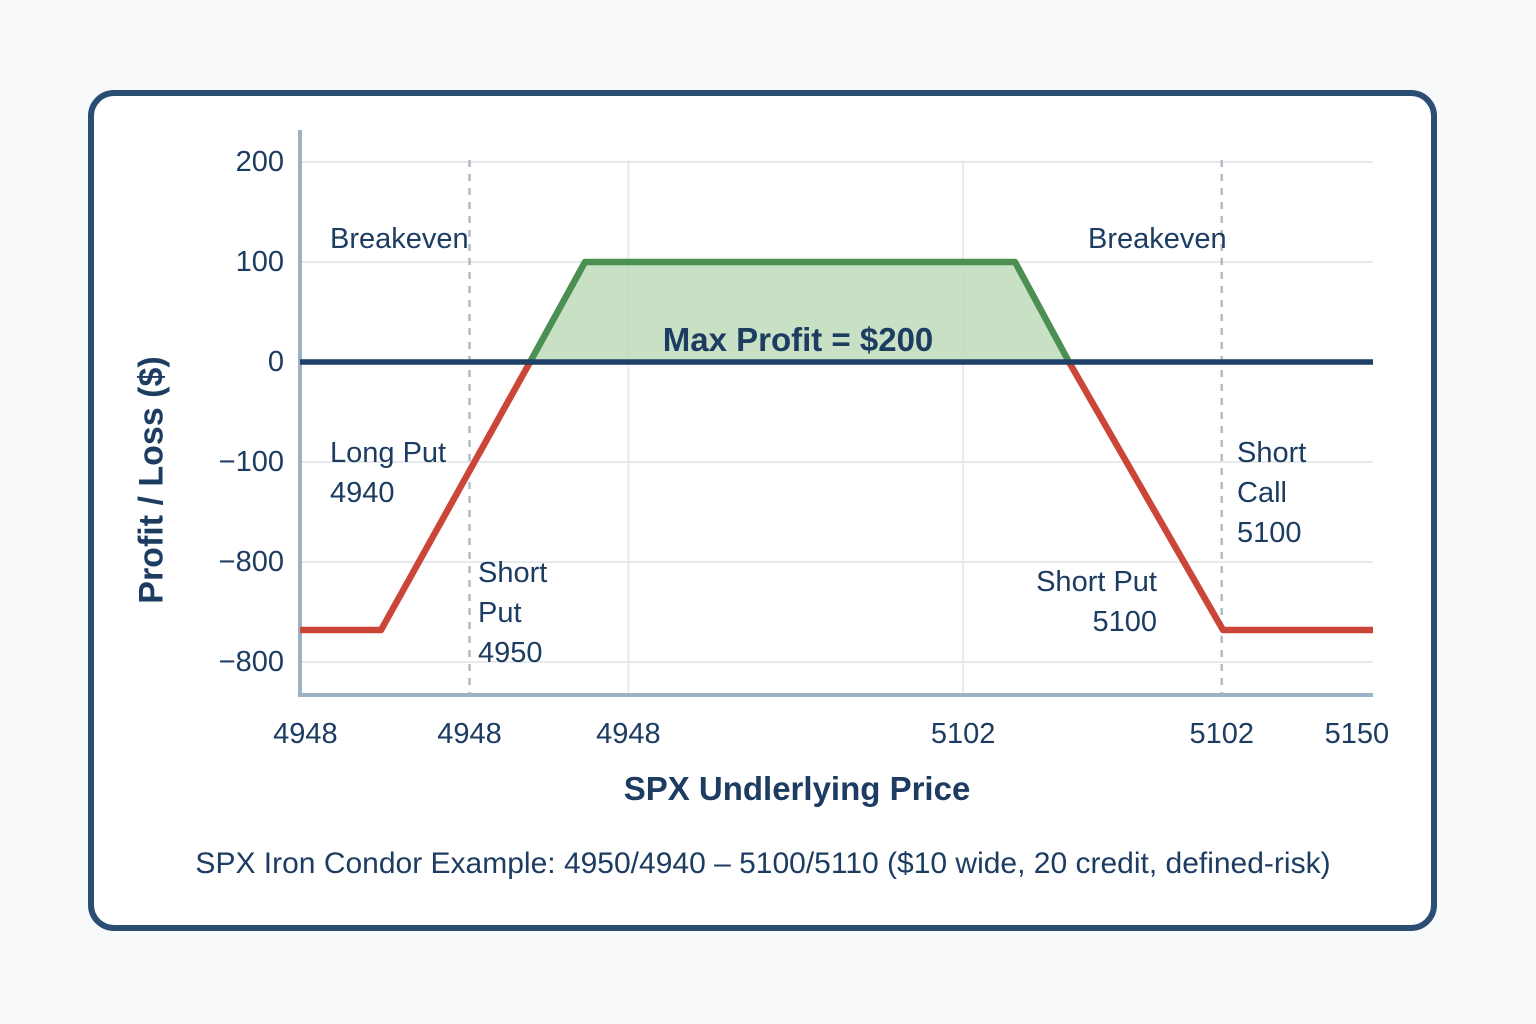 This screenshot has height=1024, width=1536. What do you see at coordinates (251, 662) in the screenshot?
I see `y-tick-label-5: −800` at bounding box center [251, 662].